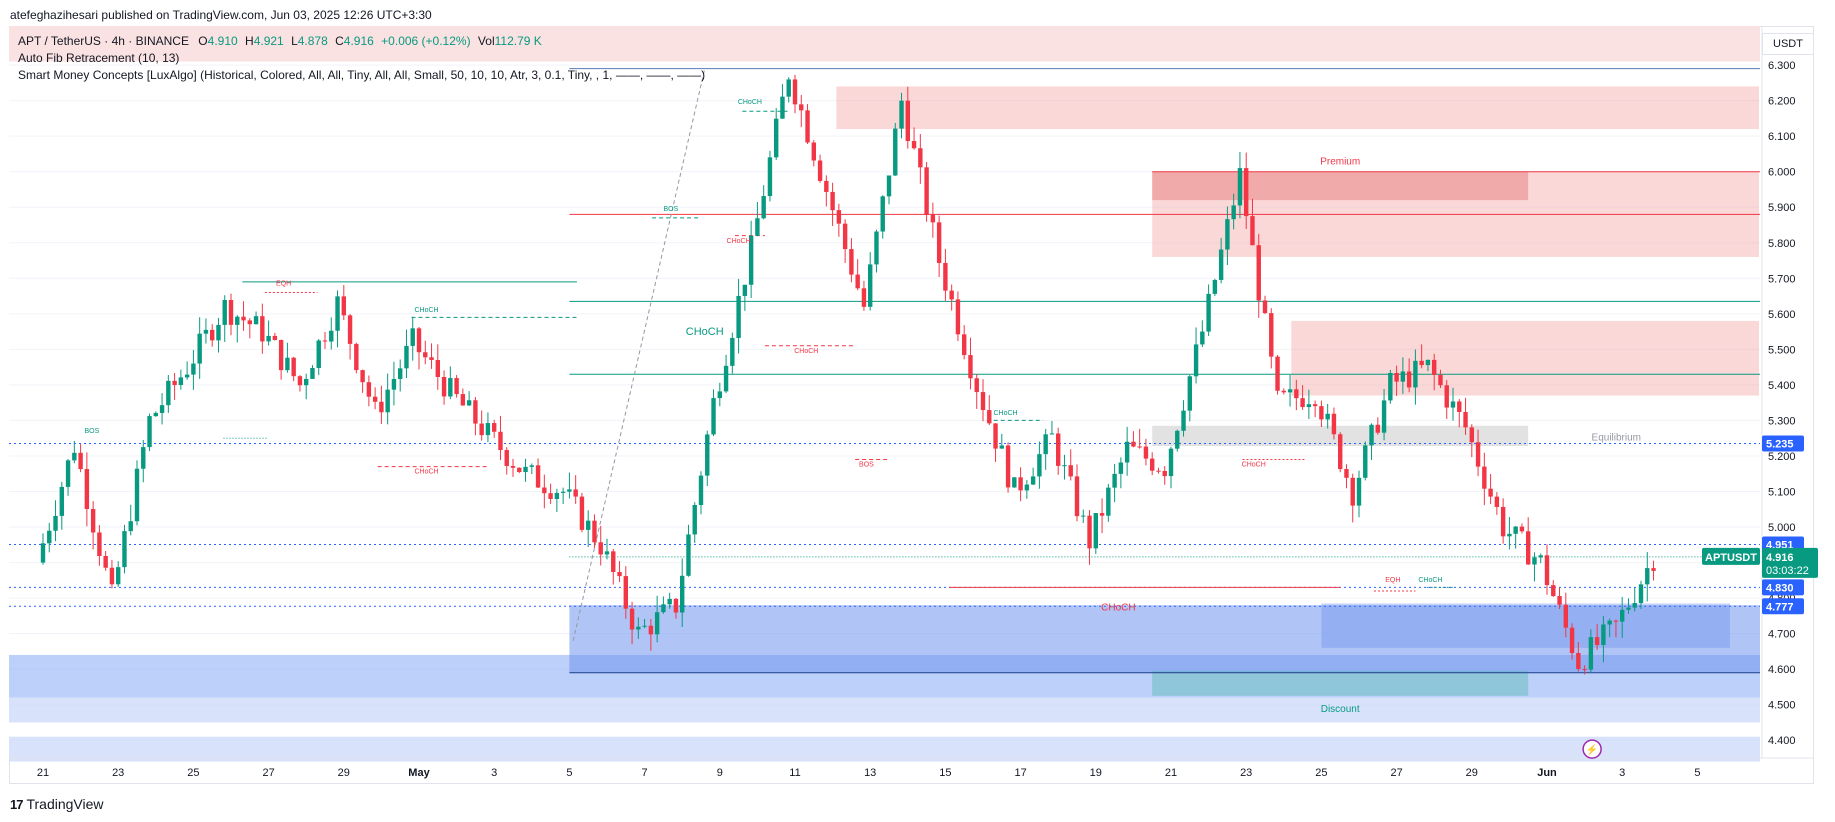 Image resolution: width=1835 pixels, height=822 pixels. What do you see at coordinates (794, 773) in the screenshot?
I see `time-axis-tick: 11` at bounding box center [794, 773].